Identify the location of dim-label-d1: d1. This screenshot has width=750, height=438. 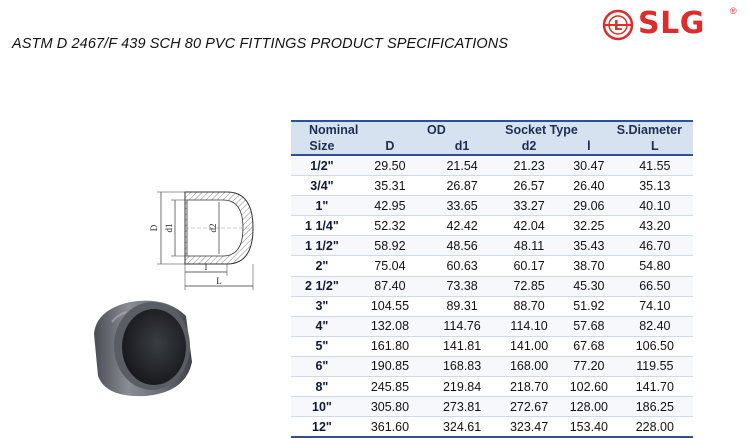
(169, 228).